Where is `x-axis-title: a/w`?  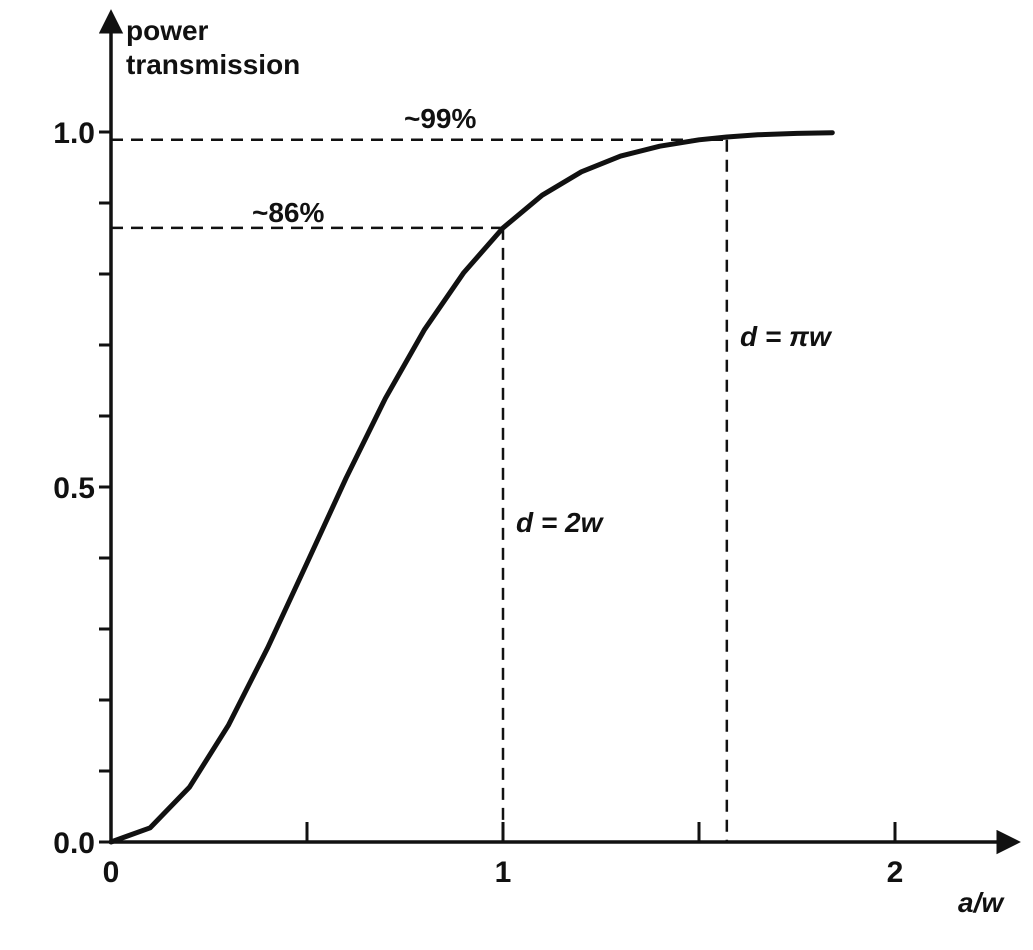 x-axis-title: a/w is located at coordinates (981, 902).